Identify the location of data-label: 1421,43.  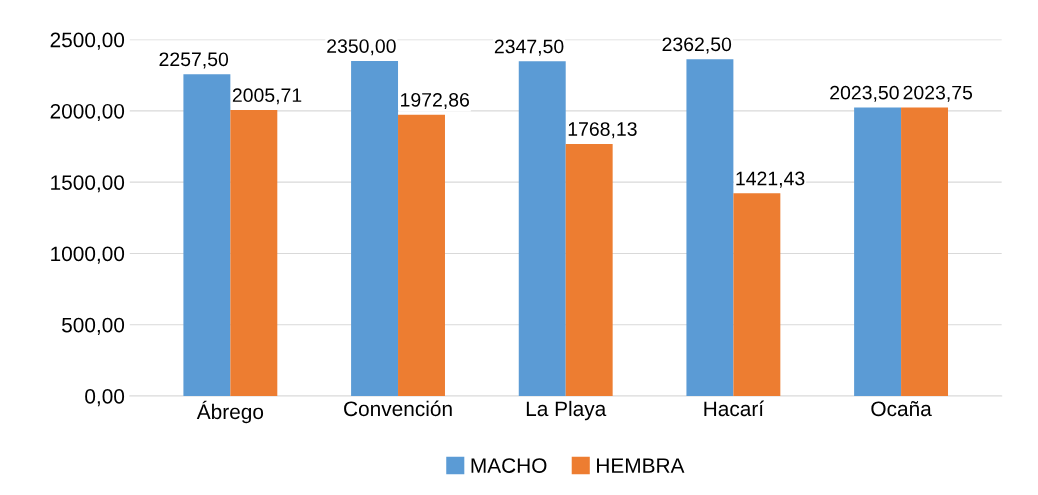
(770, 179).